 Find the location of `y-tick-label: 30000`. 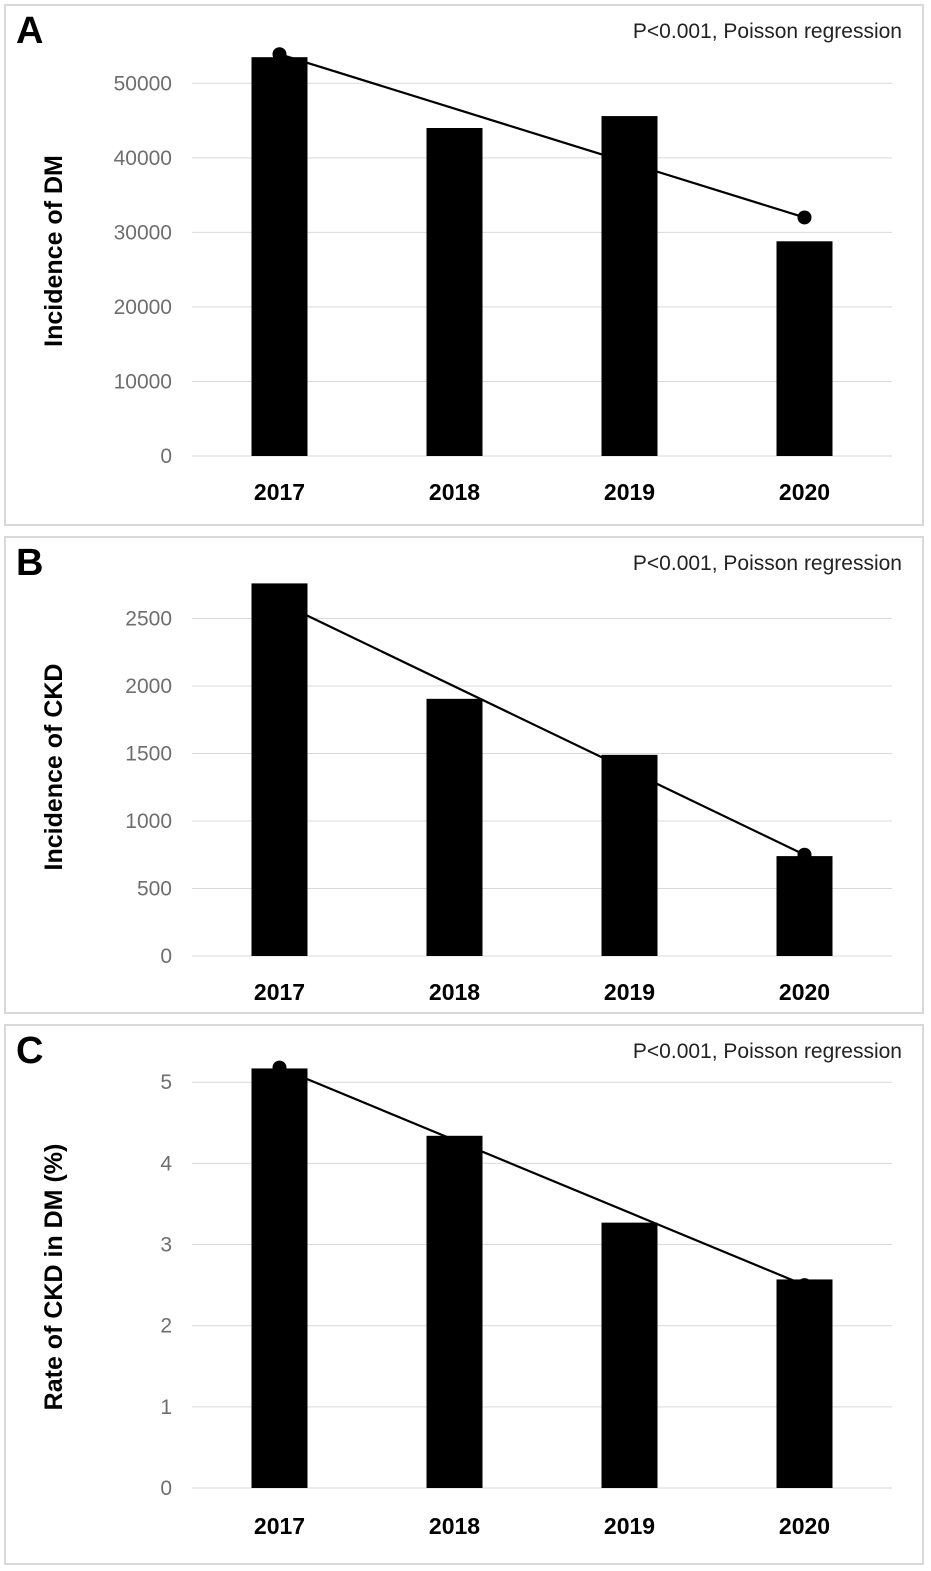

y-tick-label: 30000 is located at coordinates (143, 232).